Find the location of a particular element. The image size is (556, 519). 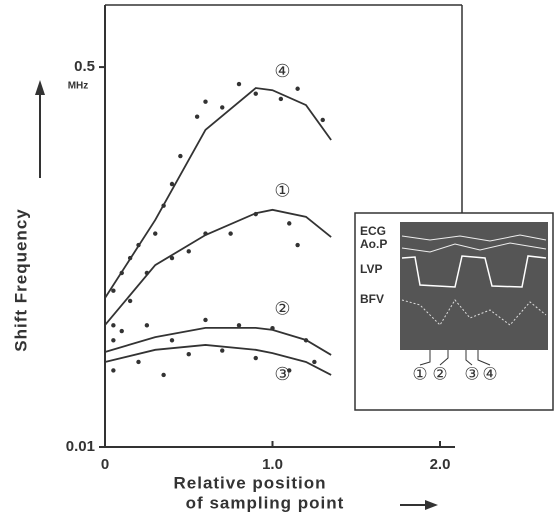

x-axis-label: Relative position is located at coordinates (249, 482).